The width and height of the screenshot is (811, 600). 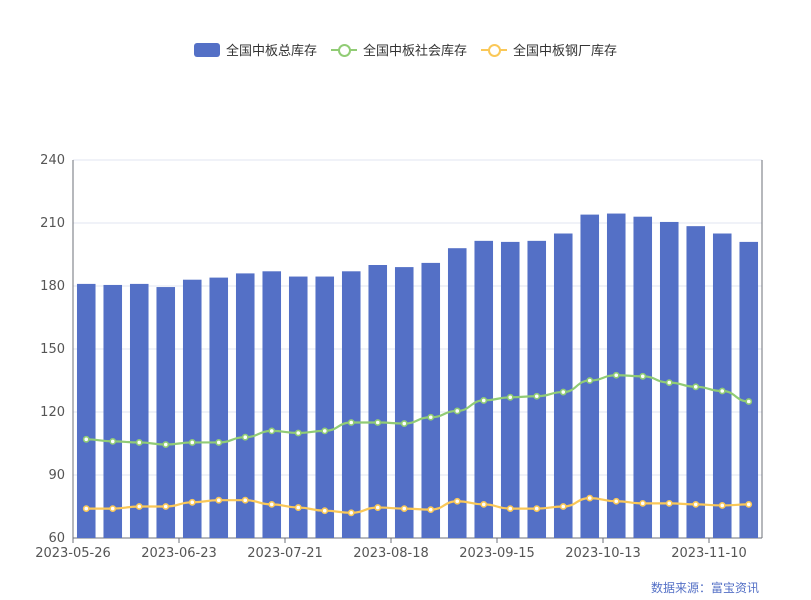 What do you see at coordinates (52, 349) in the screenshot?
I see `y-tick-label: 150` at bounding box center [52, 349].